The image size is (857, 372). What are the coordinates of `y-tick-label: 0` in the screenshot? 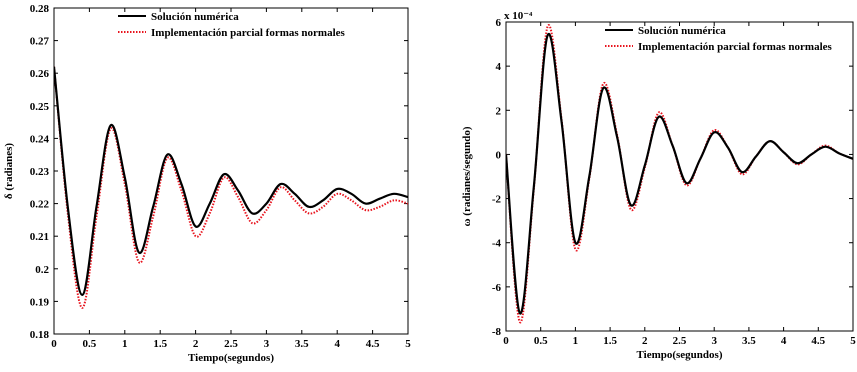 It's located at (499, 155).